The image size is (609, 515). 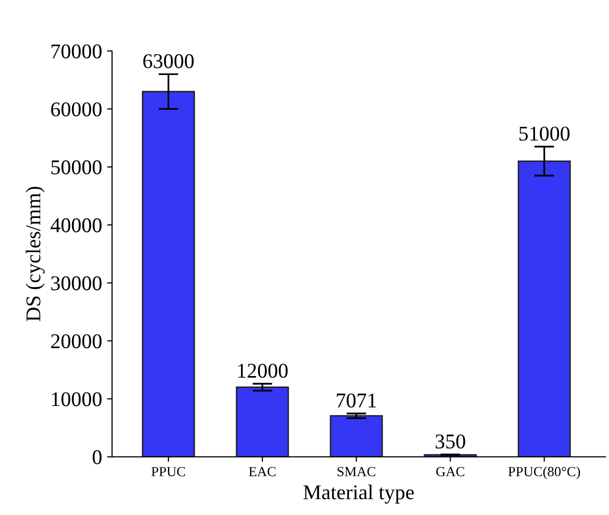 What do you see at coordinates (76, 341) in the screenshot?
I see `y-tick-label: 20000` at bounding box center [76, 341].